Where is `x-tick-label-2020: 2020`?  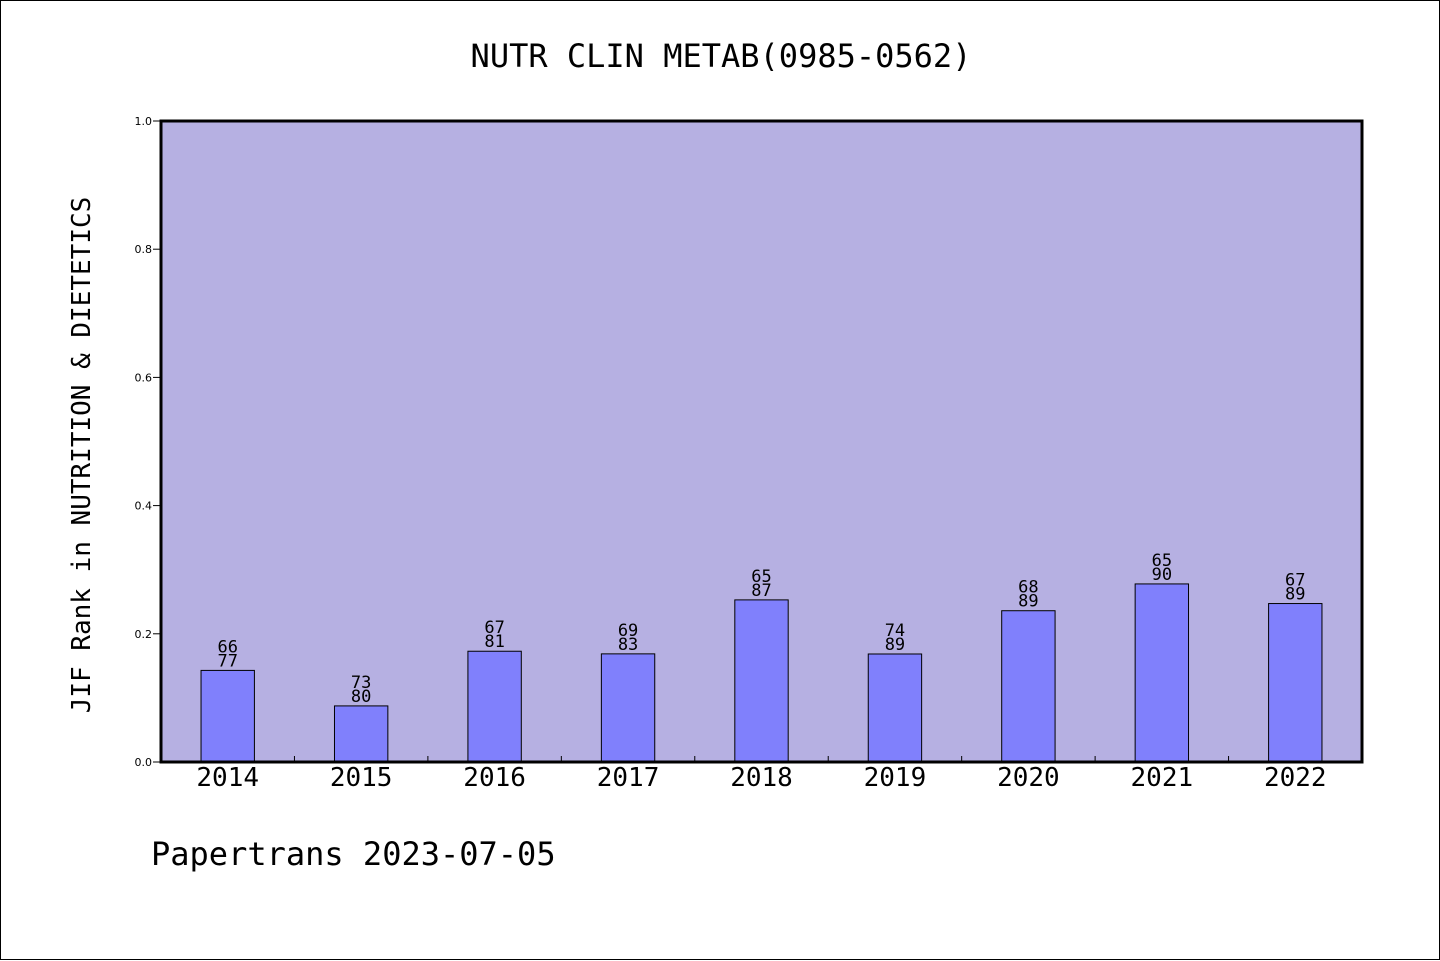 x-tick-label-2020: 2020 is located at coordinates (1028, 778).